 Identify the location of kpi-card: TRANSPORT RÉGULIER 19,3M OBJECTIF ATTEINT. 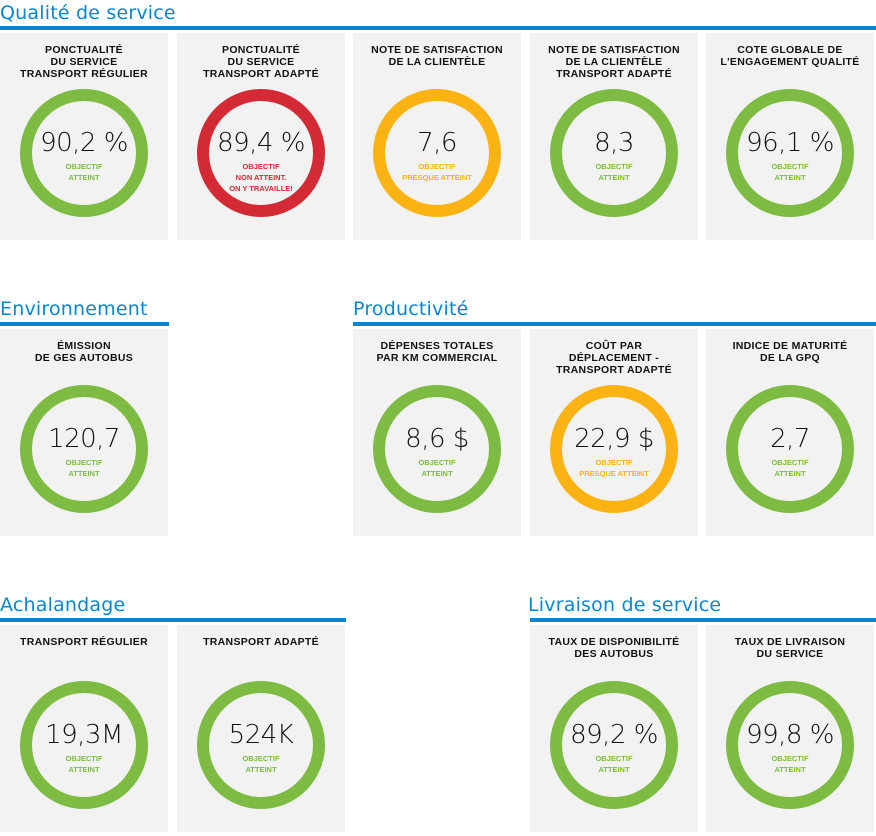
(84, 728).